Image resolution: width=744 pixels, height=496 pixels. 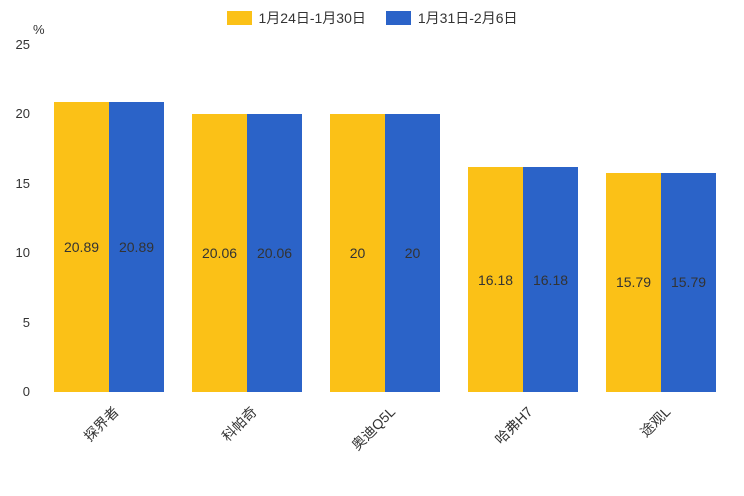 I want to click on chart-legend: 1月24日-1月30日 1月31日-2月6日, so click(x=372, y=18).